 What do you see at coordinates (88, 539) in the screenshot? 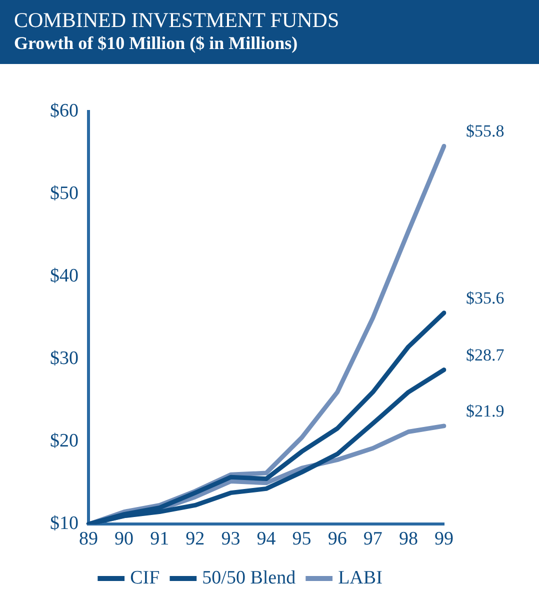
I see `x-tick-label: 89` at bounding box center [88, 539].